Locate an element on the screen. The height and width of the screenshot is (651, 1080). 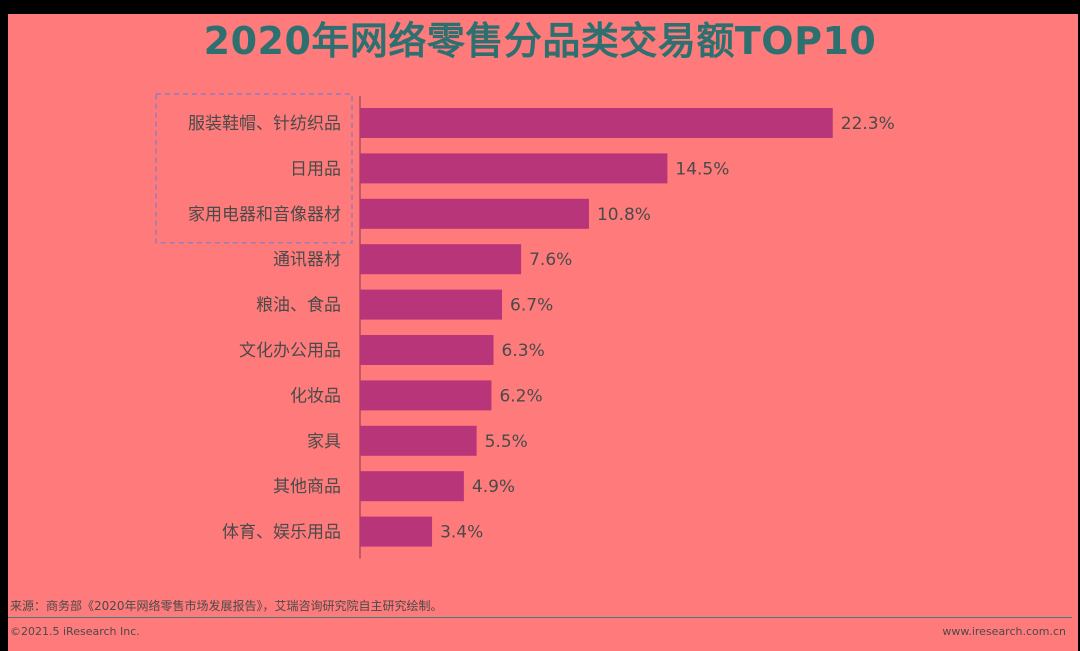
category-label: 体育、娱乐用品 is located at coordinates (281, 533).